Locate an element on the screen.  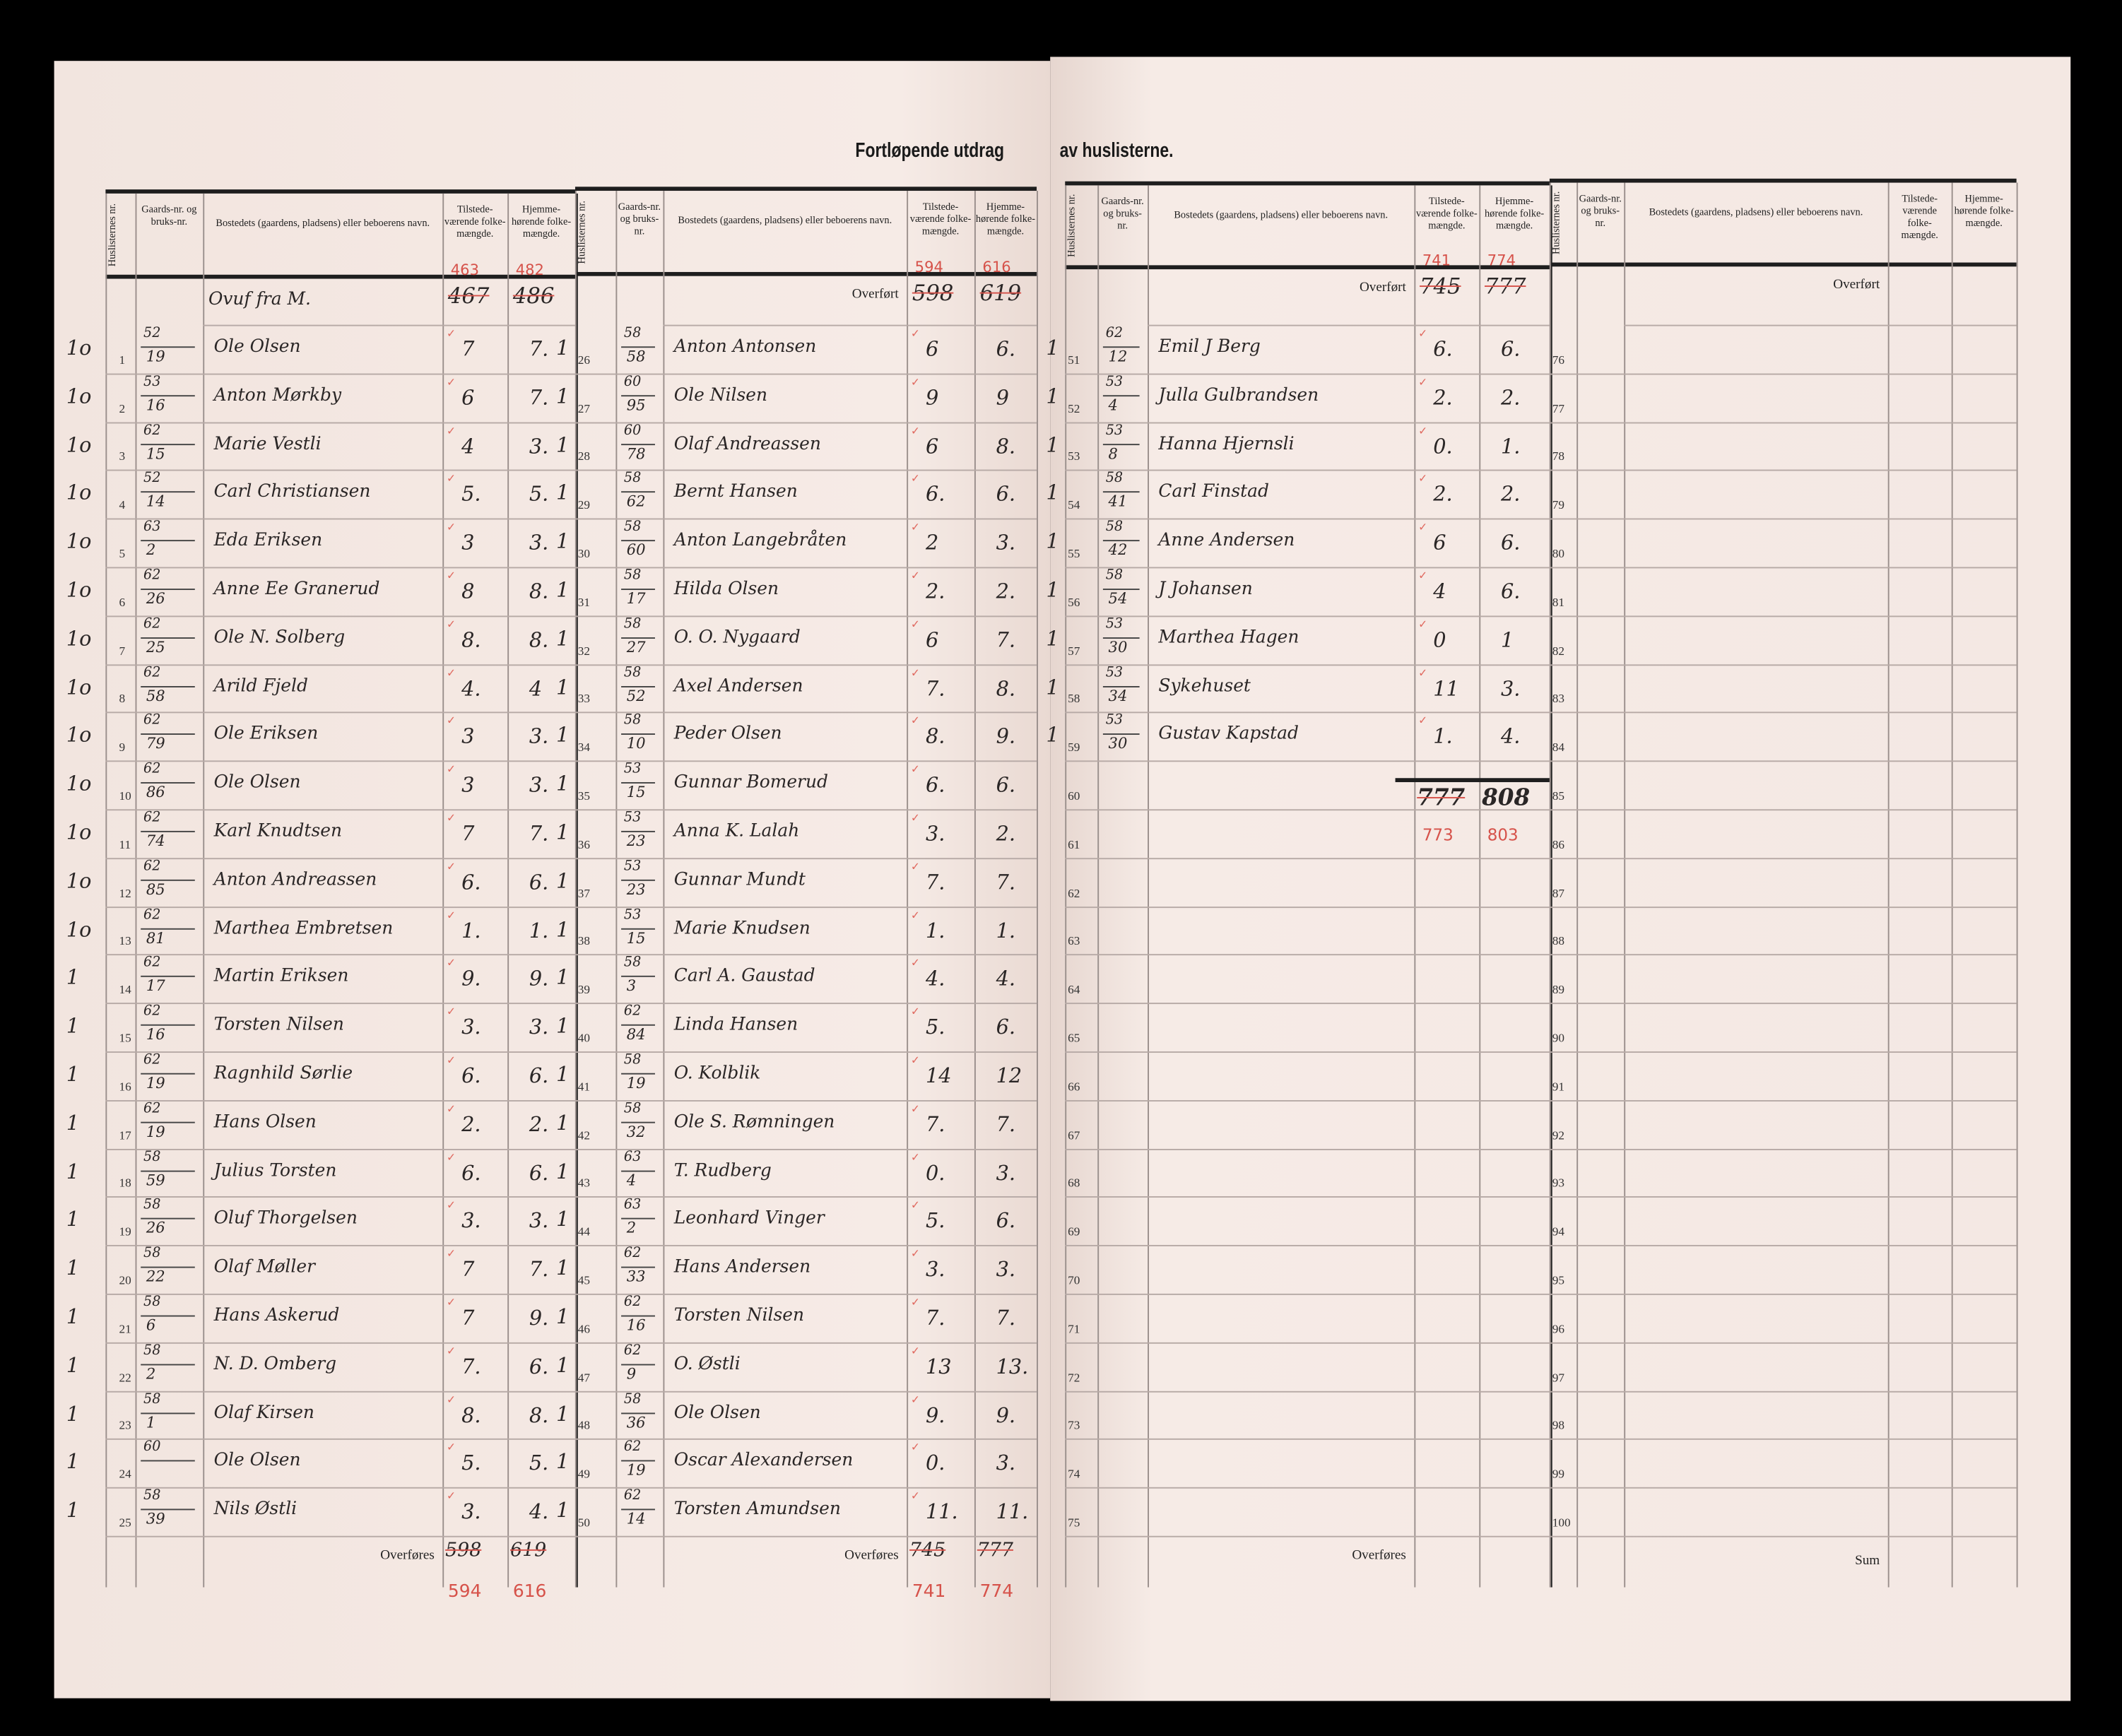
row-number: 24 is located at coordinates (125, 1474).